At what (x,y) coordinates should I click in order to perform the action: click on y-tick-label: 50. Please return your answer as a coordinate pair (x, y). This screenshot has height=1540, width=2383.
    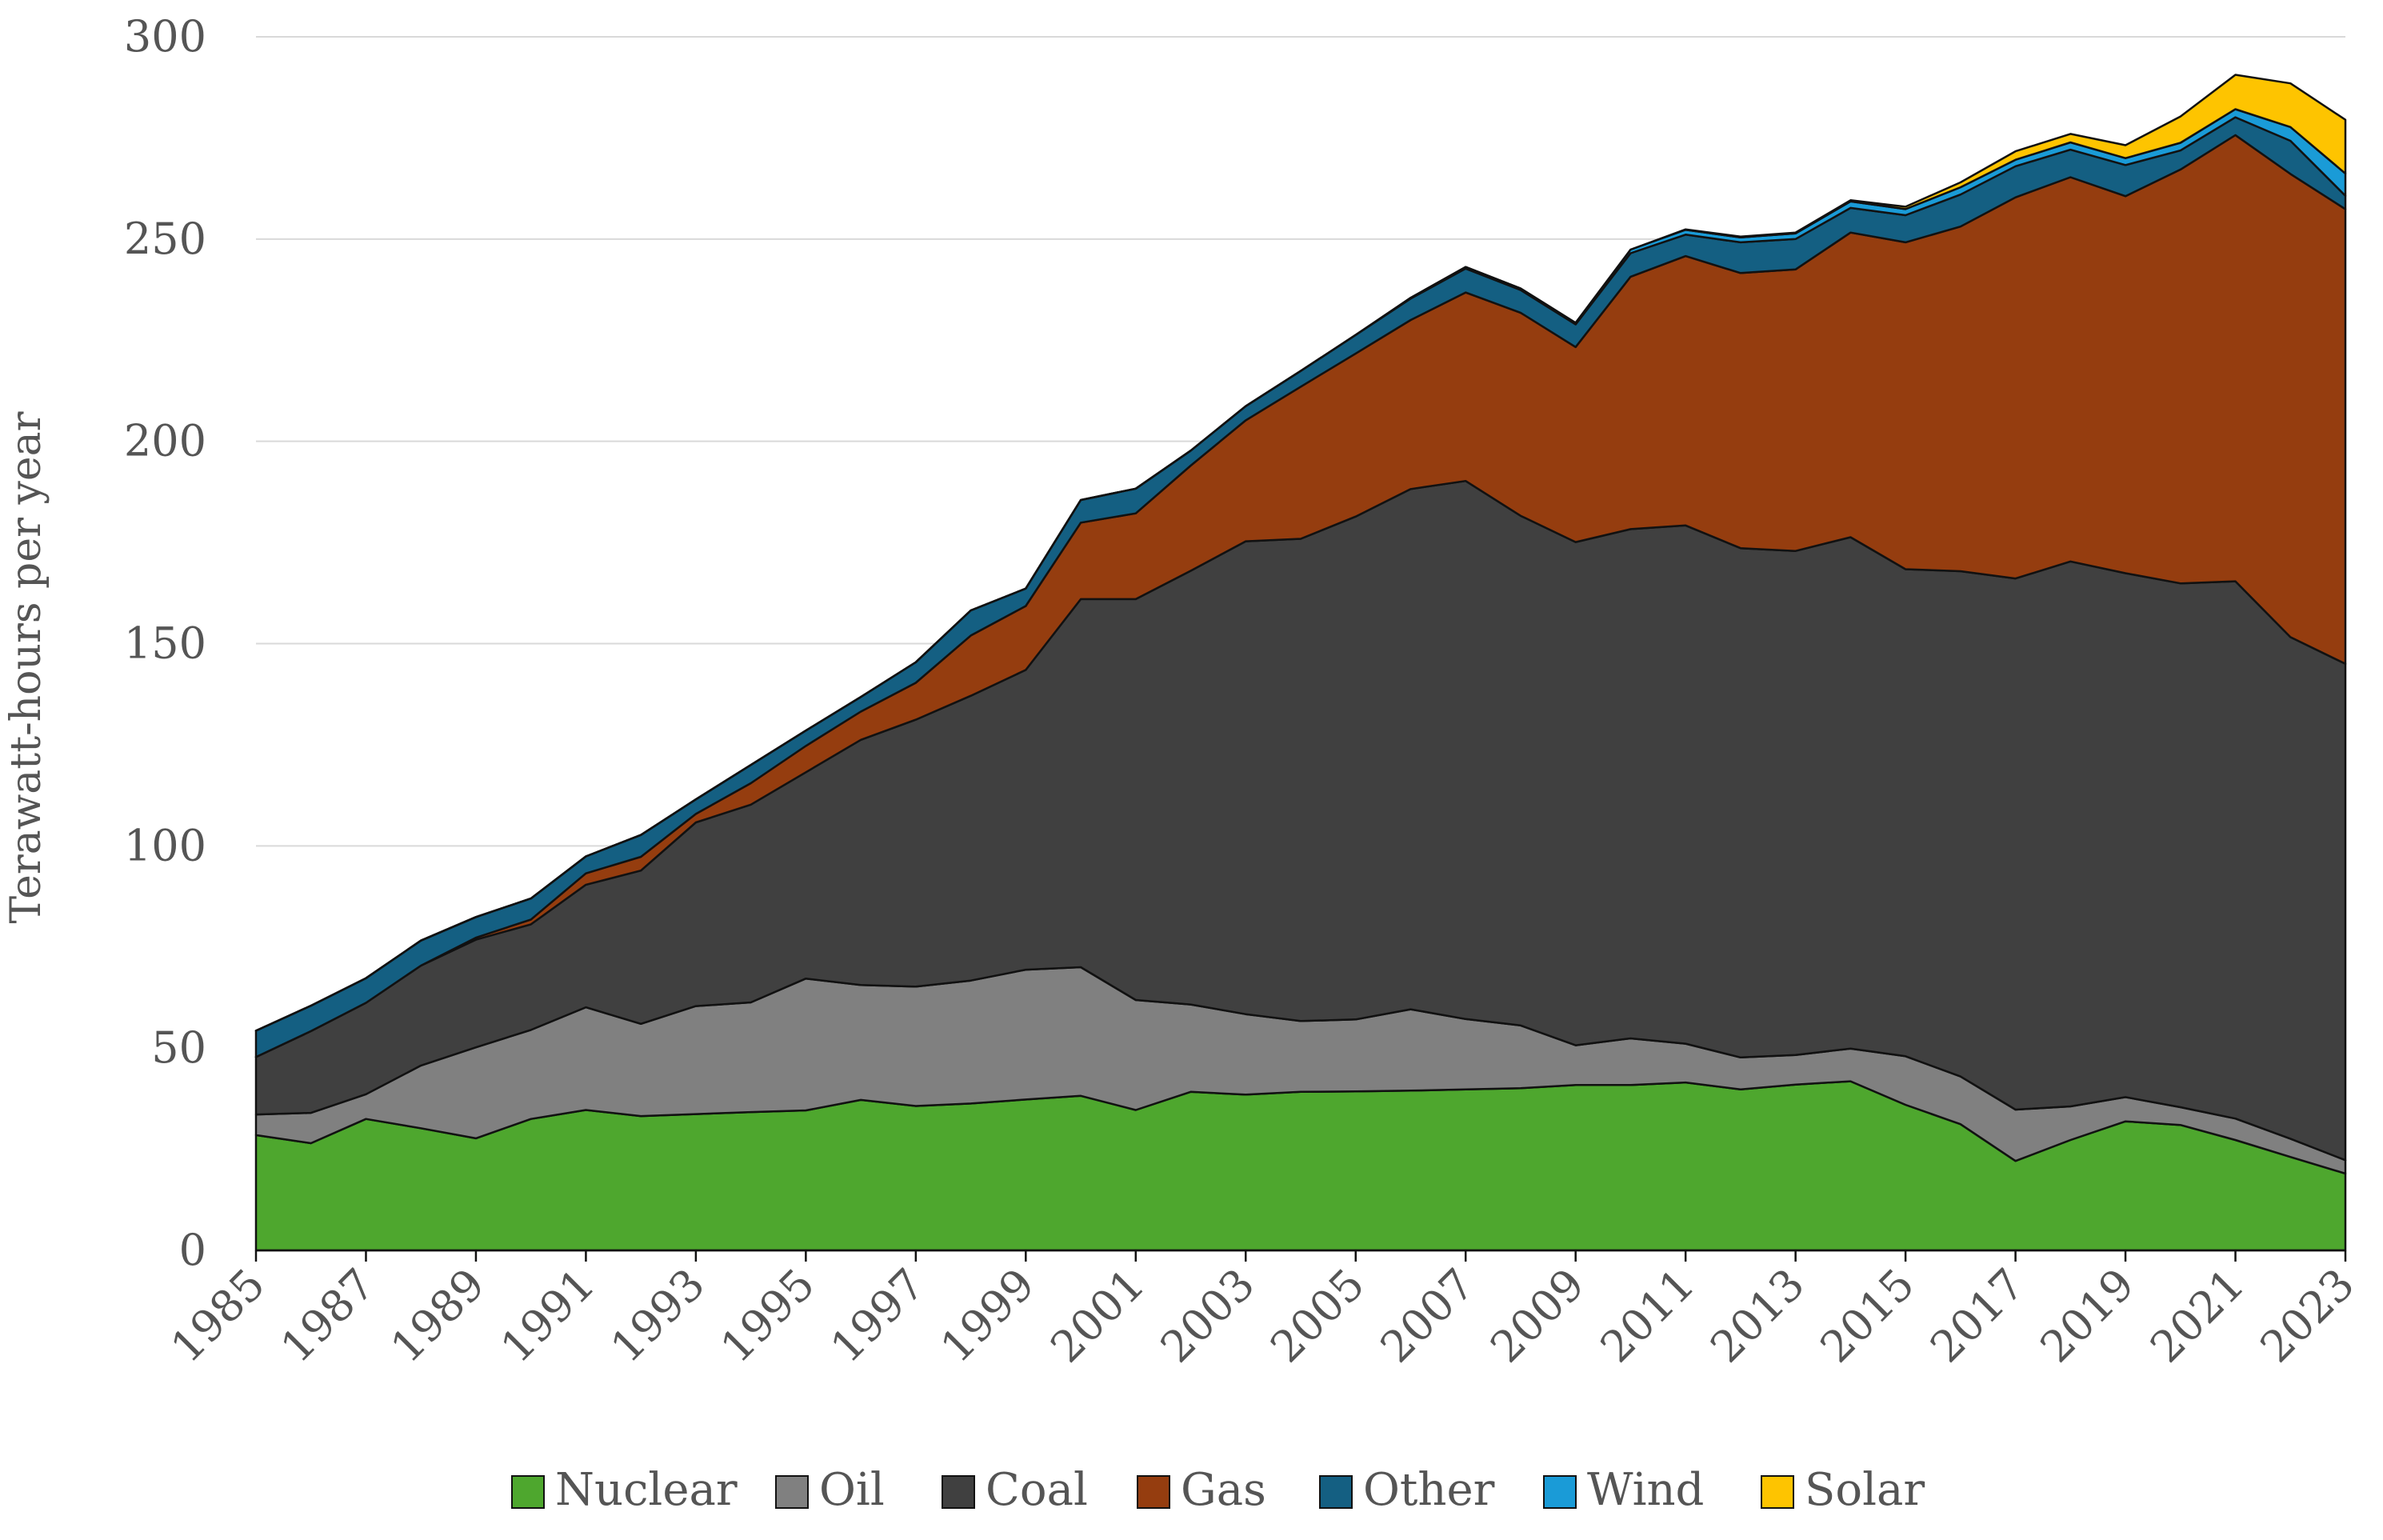
    Looking at the image, I should click on (178, 1047).